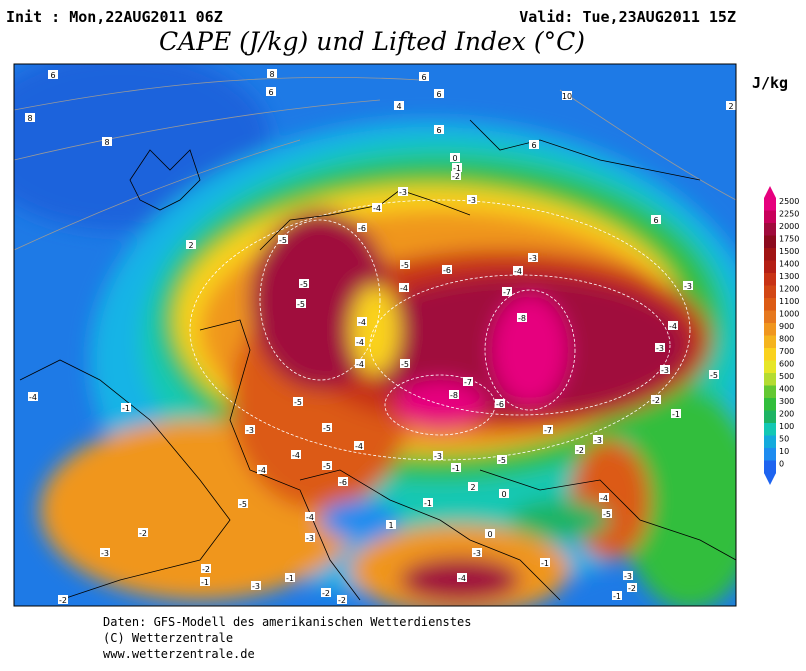 This screenshot has width=806, height=671. I want to click on contour-label: -8, so click(522, 318).